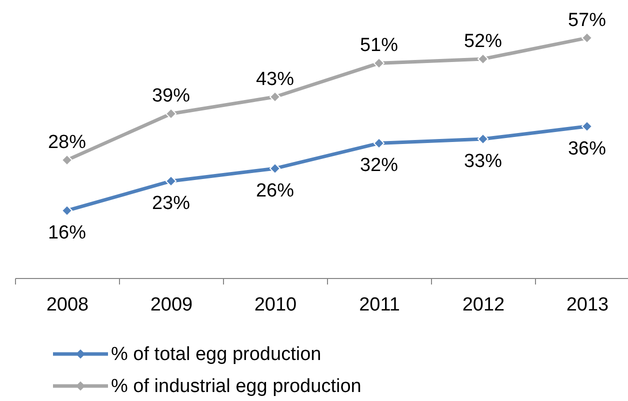 The width and height of the screenshot is (628, 401). I want to click on data-label: 16%, so click(67, 233).